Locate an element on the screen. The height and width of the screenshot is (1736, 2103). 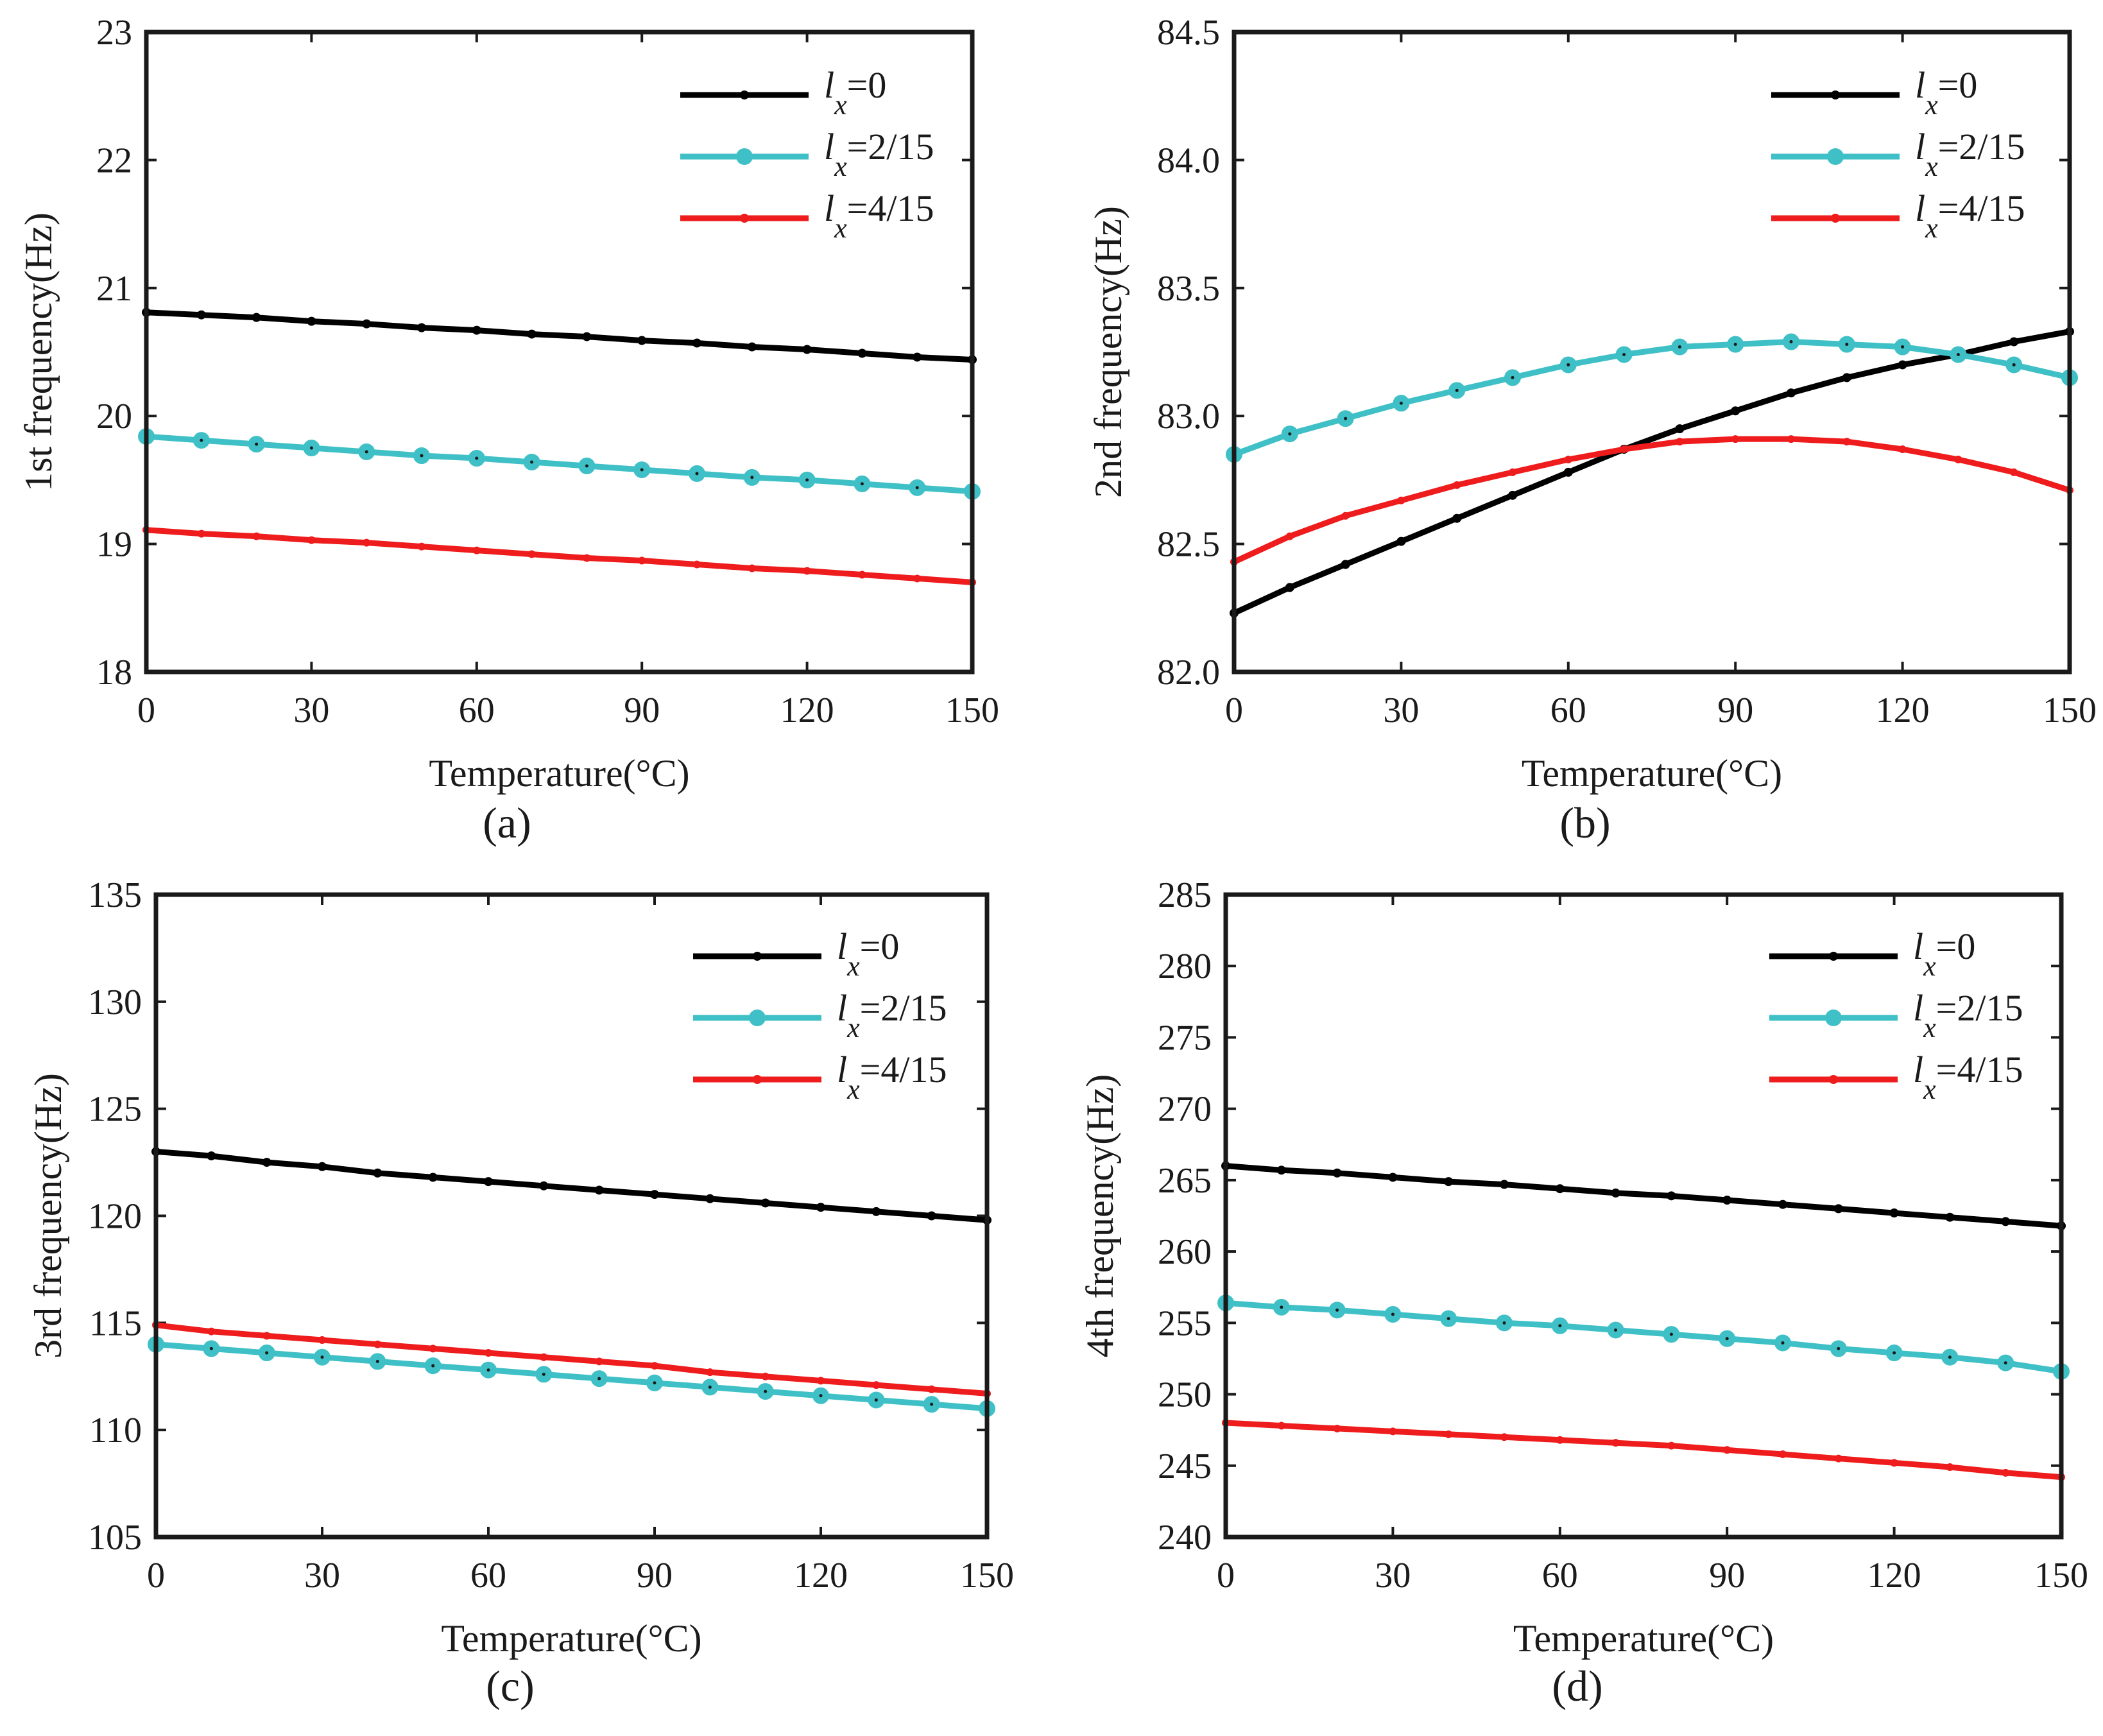
panel-label: (c) is located at coordinates (510, 1686).